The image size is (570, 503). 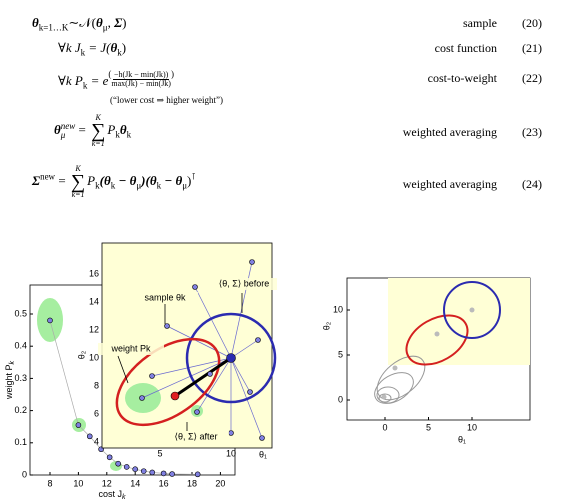 What do you see at coordinates (53, 27) in the screenshot?
I see `math-part: k=1…K` at bounding box center [53, 27].